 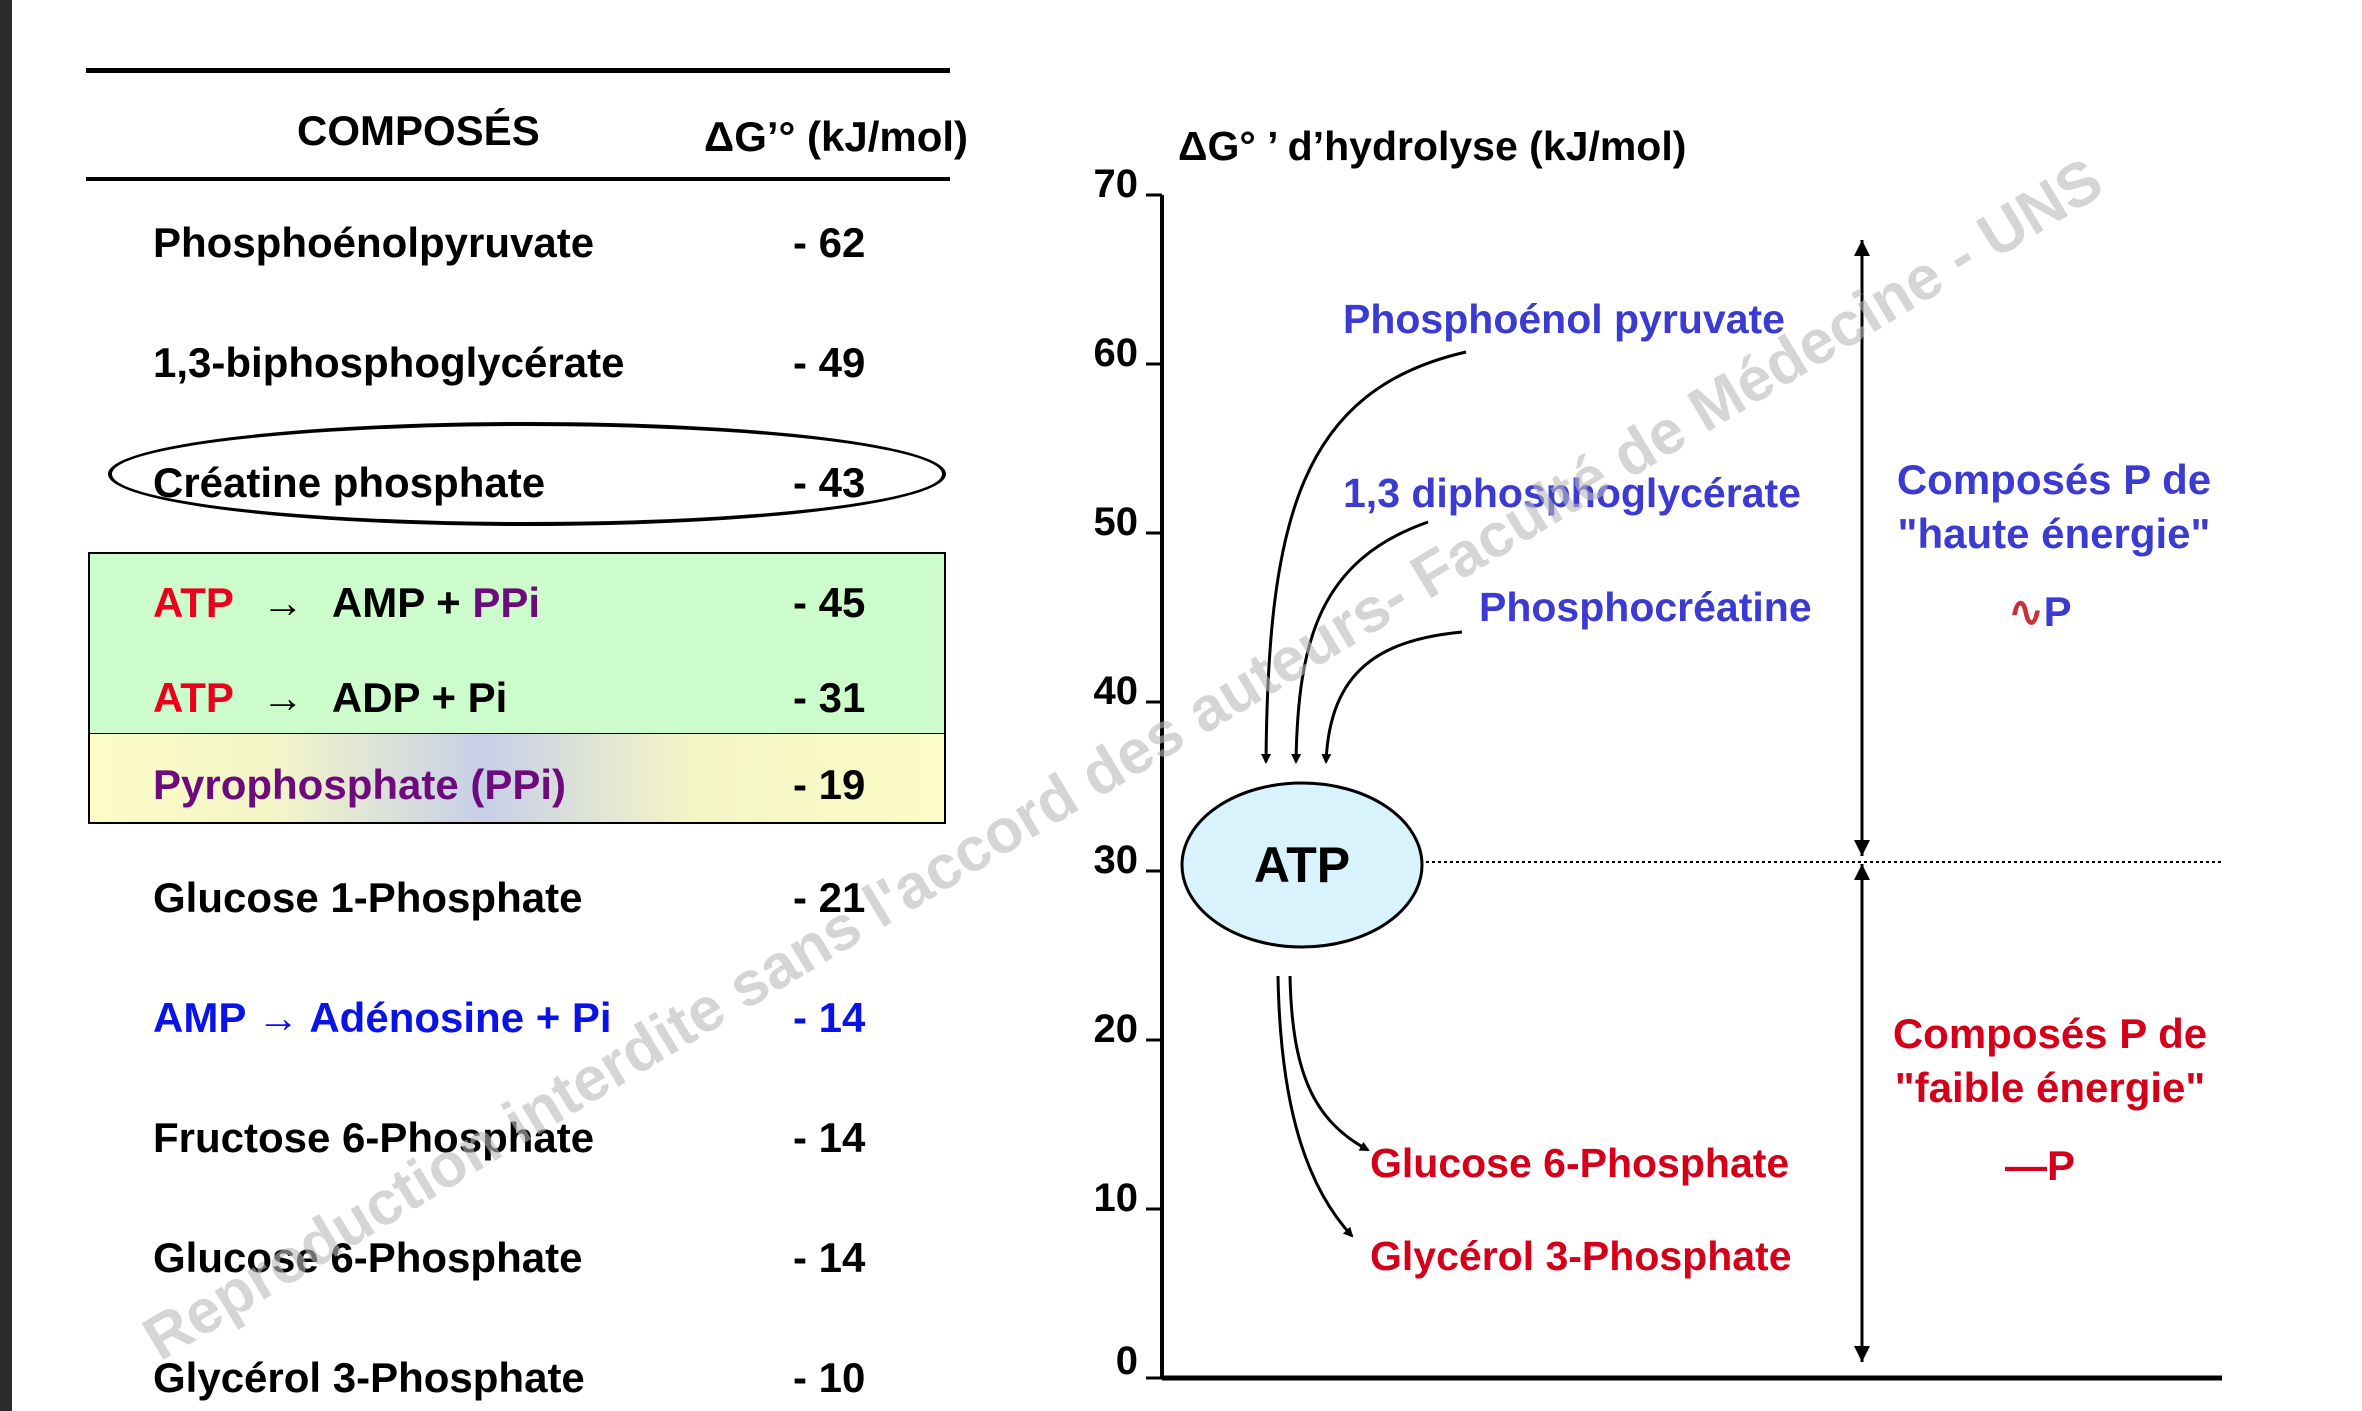 I want to click on high-compound-label: Phosphoénol pyruvate, so click(x=1564, y=319).